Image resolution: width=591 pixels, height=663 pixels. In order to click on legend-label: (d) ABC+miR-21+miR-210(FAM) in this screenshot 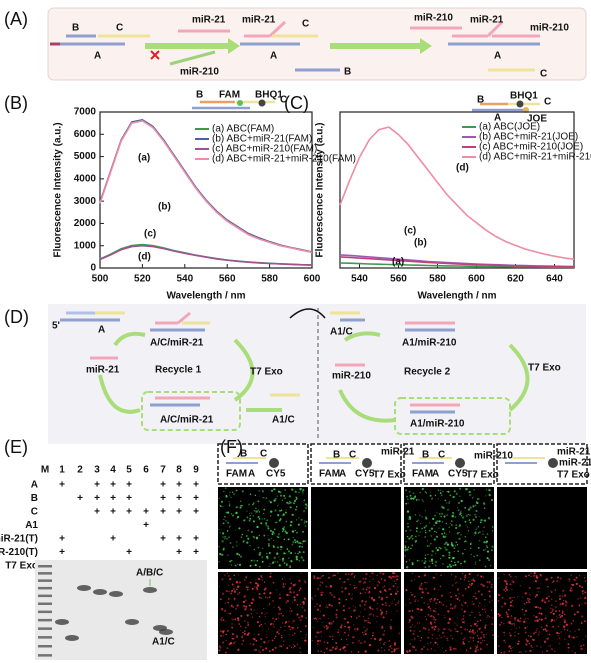, I will do `click(284, 159)`.